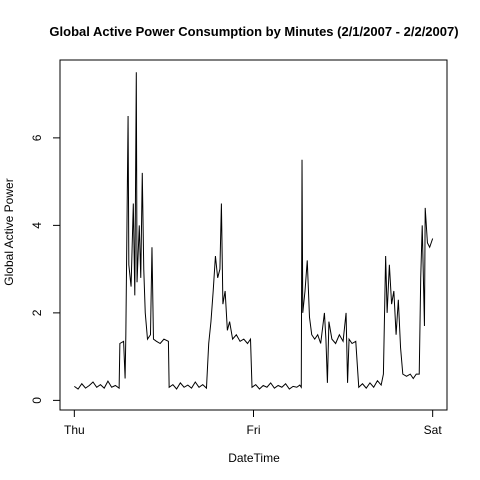 Image resolution: width=480 pixels, height=480 pixels. I want to click on y-tick-label: 2, so click(37, 312).